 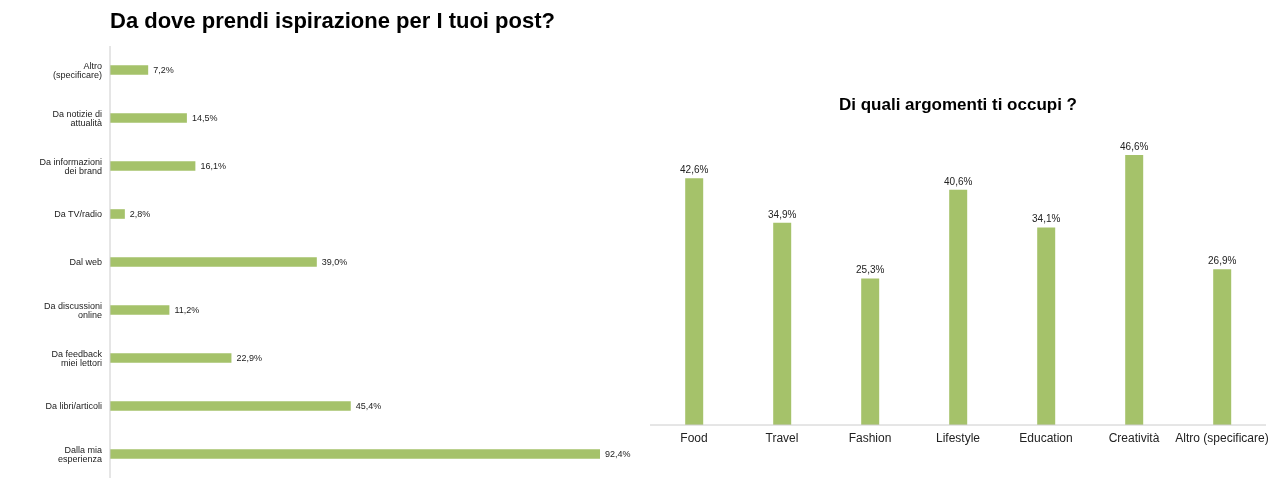 I want to click on y-tick-label: Dal web, so click(x=85, y=262).